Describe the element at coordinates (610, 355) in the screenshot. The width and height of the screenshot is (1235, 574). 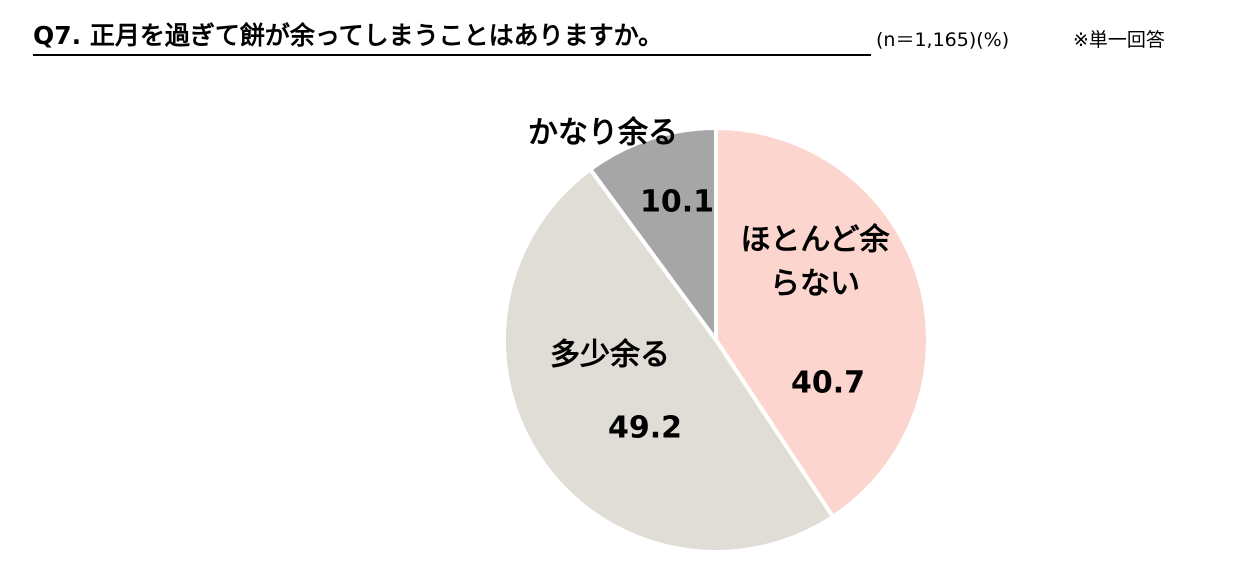
I see `category-label: 多少余る` at that location.